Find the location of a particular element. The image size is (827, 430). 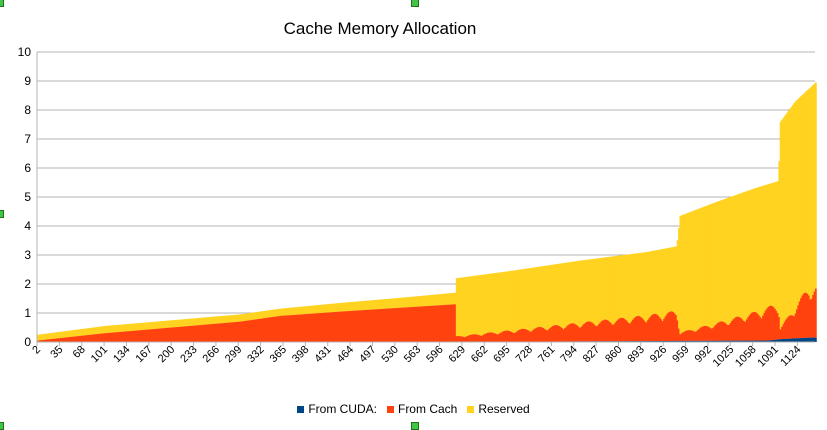

x-tick-label: 332 is located at coordinates (255, 354).